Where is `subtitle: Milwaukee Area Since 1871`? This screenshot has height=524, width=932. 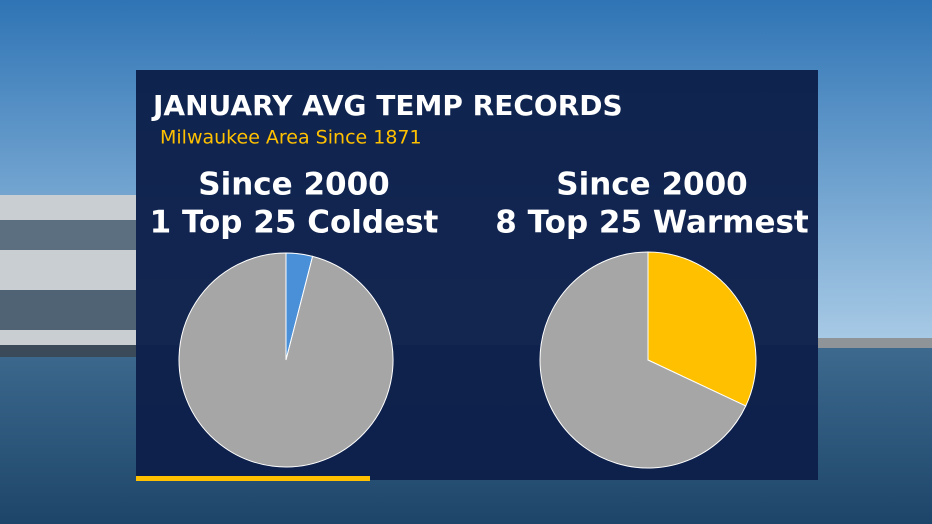
subtitle: Milwaukee Area Since 1871 is located at coordinates (291, 138).